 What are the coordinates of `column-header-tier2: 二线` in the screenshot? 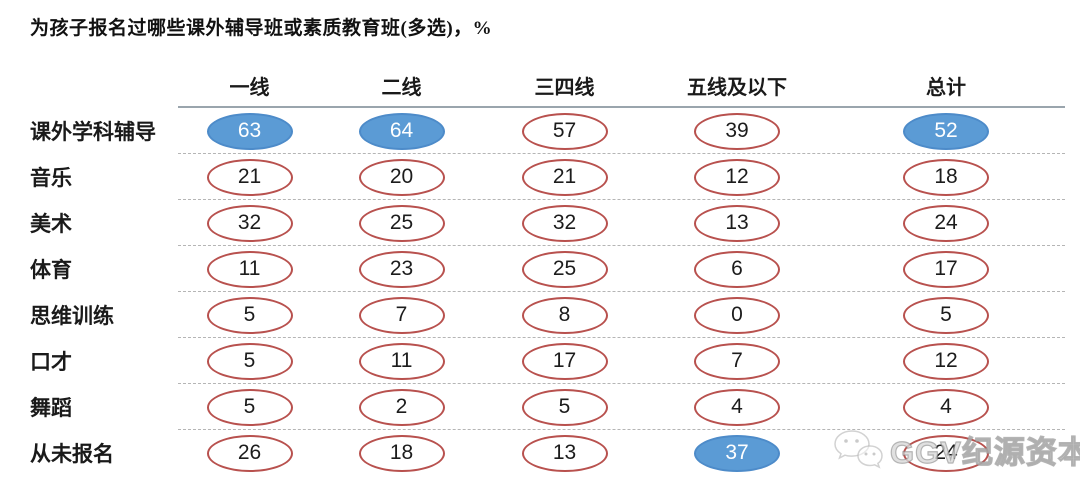 It's located at (401, 87).